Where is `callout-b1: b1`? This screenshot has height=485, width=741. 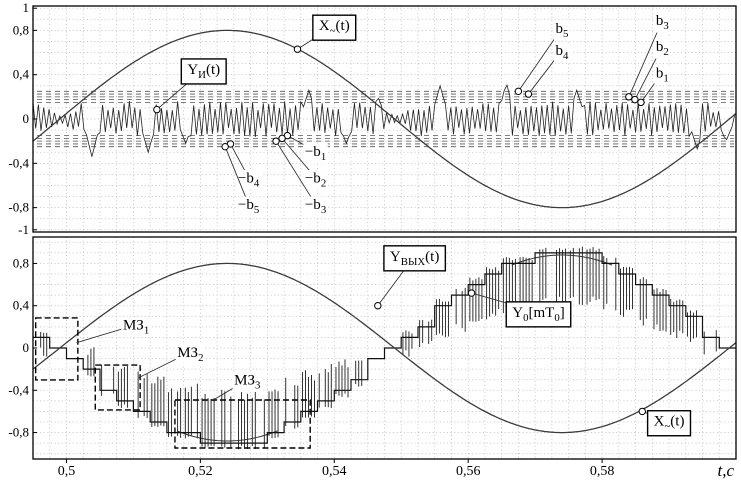
callout-b1: b1 is located at coordinates (662, 74).